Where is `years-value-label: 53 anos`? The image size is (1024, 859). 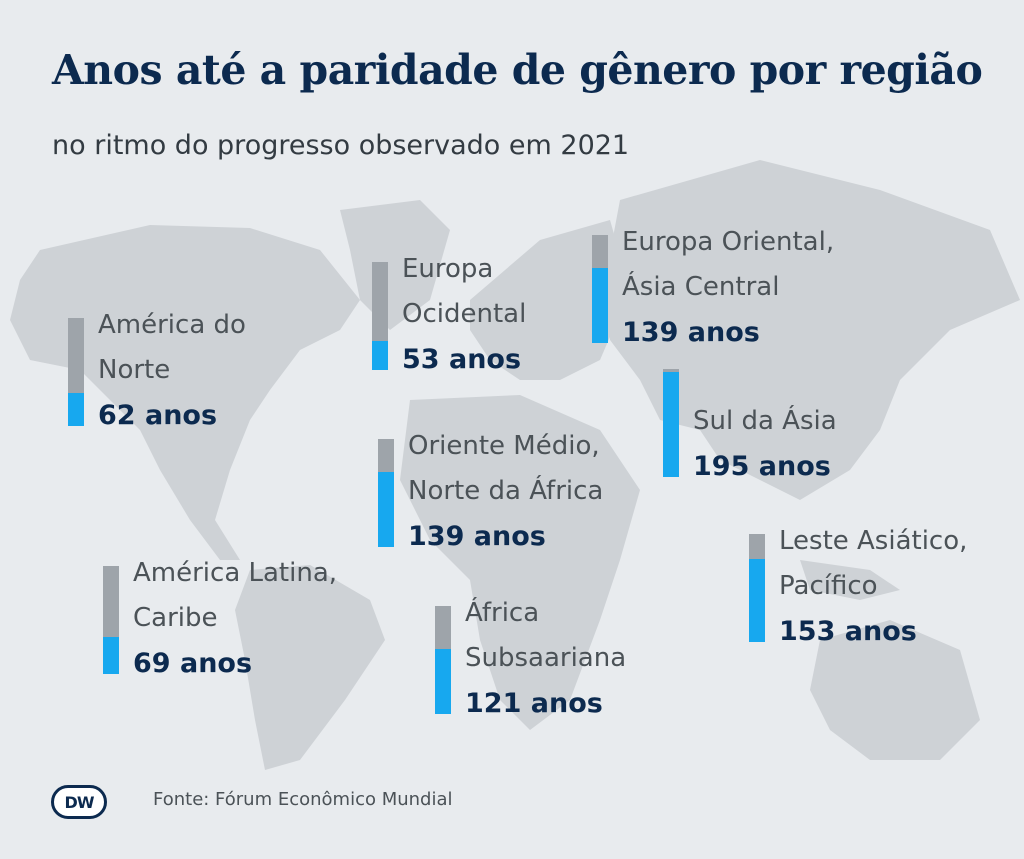 years-value-label: 53 anos is located at coordinates (462, 359).